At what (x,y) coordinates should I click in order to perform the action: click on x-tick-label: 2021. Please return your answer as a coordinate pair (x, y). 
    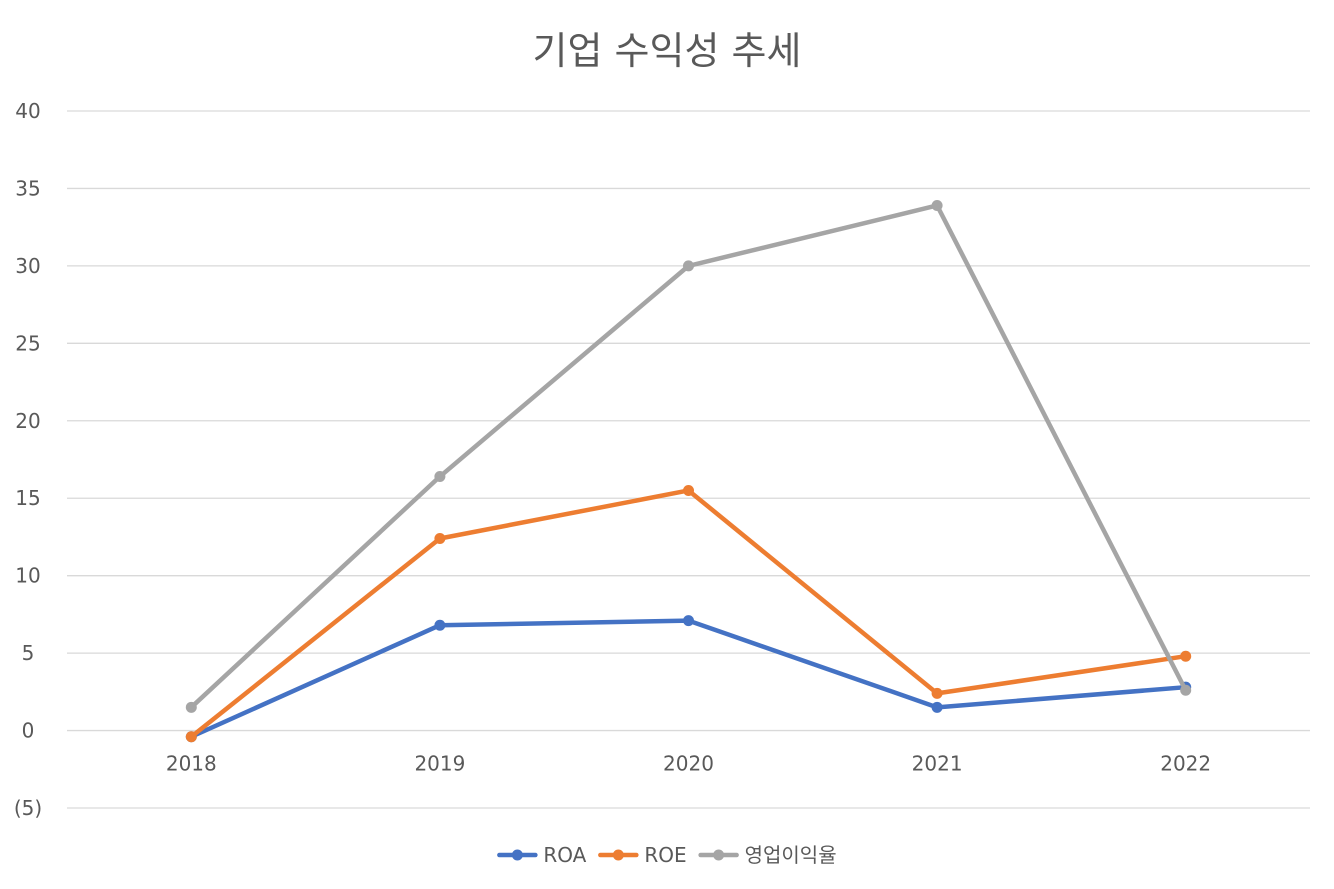
    Looking at the image, I should click on (937, 764).